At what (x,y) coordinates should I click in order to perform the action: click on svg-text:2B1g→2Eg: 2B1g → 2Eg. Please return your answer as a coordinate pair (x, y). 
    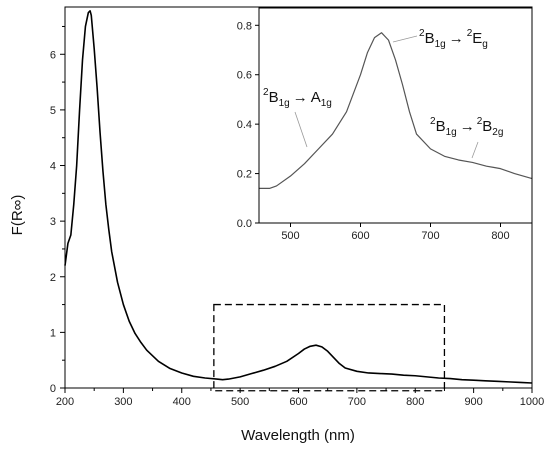
    Looking at the image, I should click on (453, 39).